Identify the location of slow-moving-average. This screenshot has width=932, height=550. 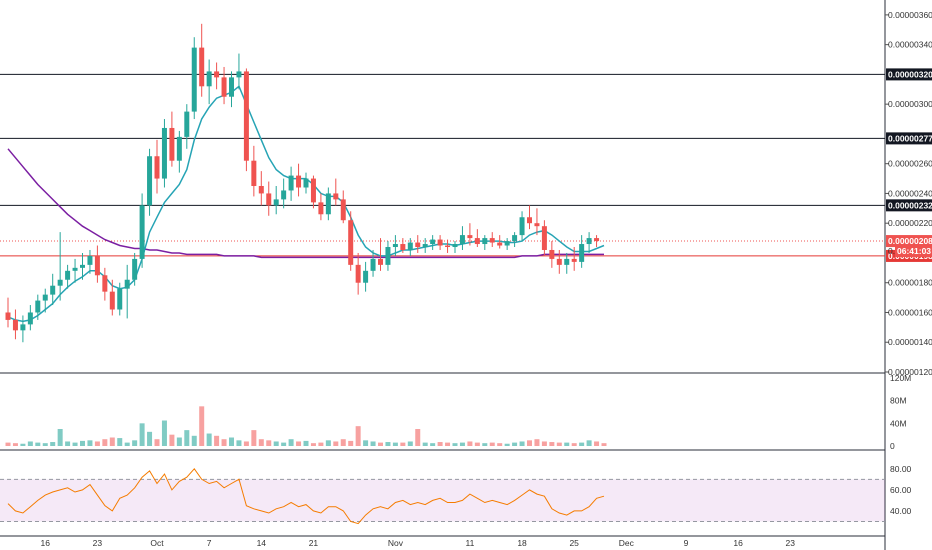
(305, 203).